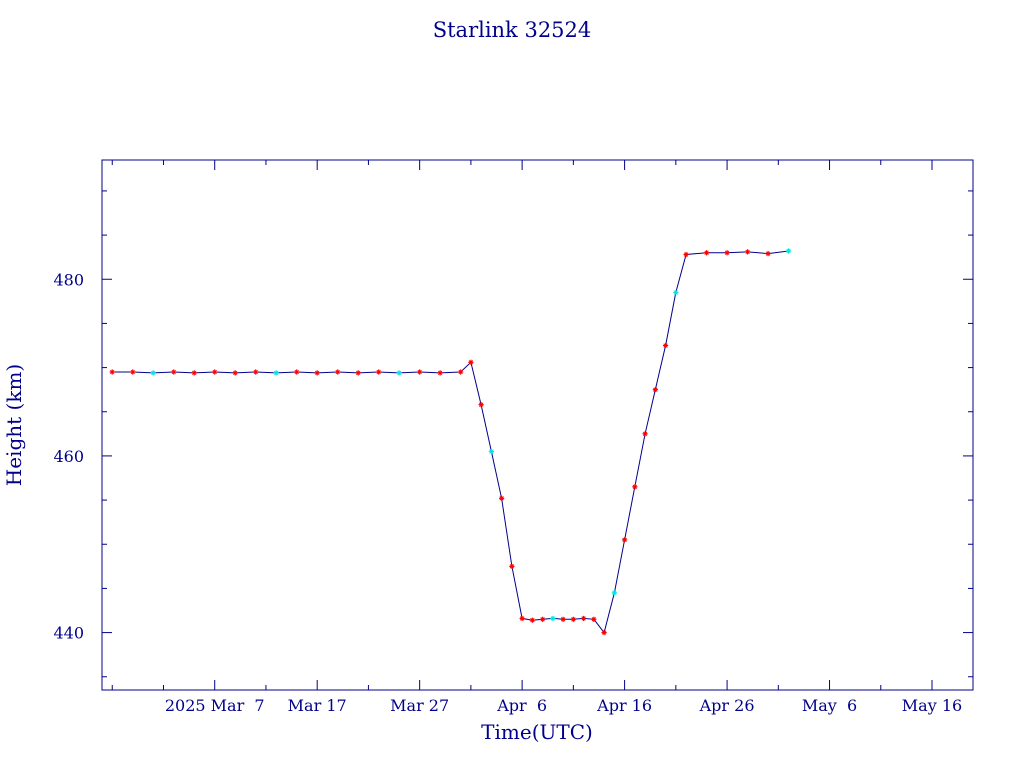 This screenshot has height=768, width=1024. What do you see at coordinates (829, 705) in the screenshot?
I see `x-tick-label: May 6` at bounding box center [829, 705].